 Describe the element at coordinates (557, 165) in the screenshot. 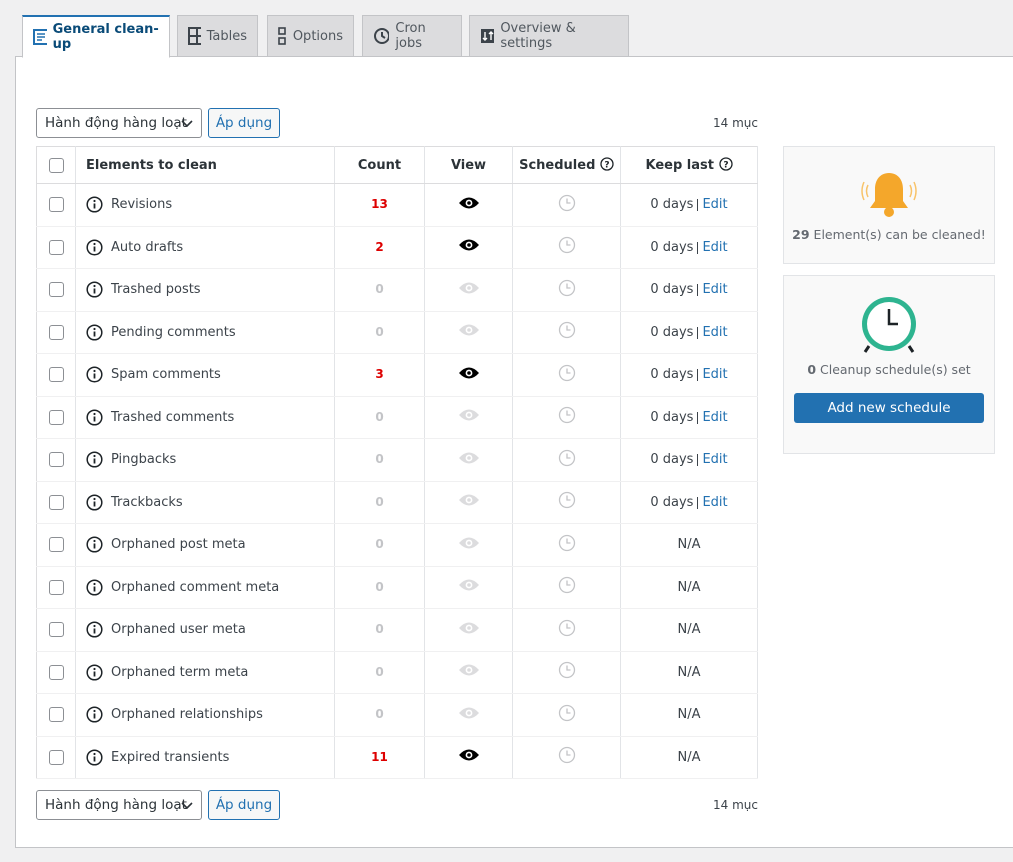

I see `header-text: Scheduled` at that location.